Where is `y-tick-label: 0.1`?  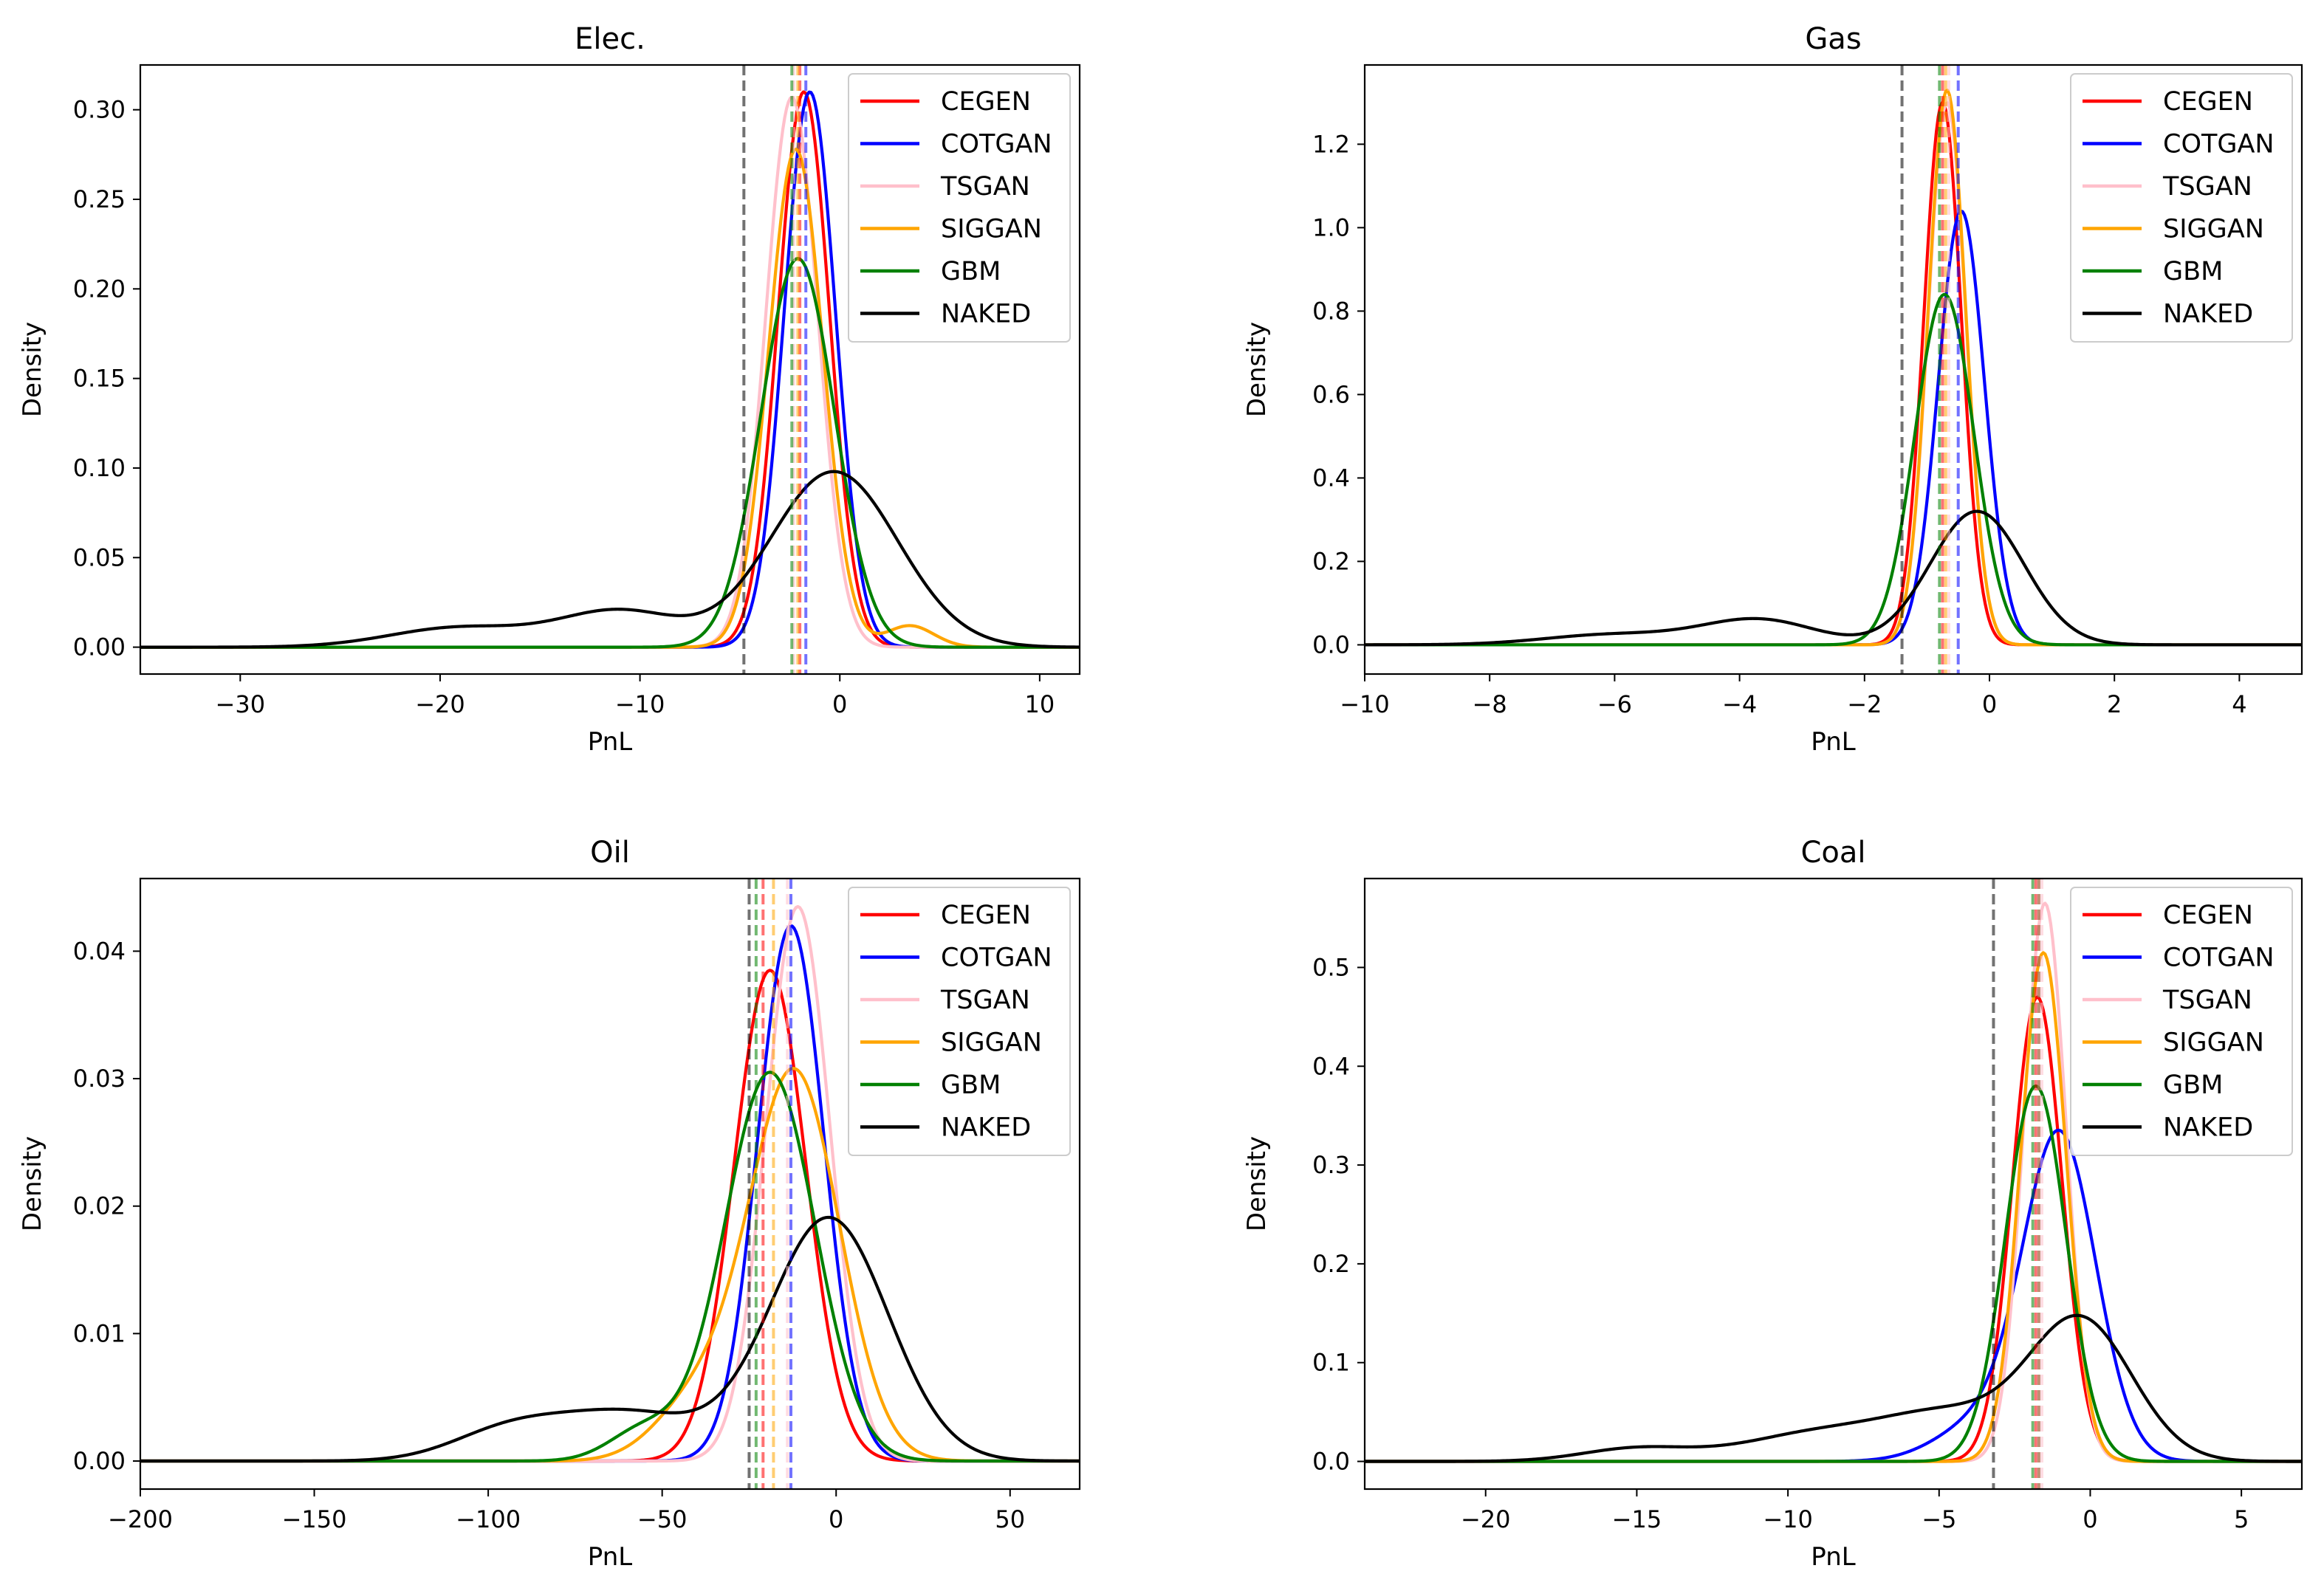
y-tick-label: 0.1 is located at coordinates (1331, 1363).